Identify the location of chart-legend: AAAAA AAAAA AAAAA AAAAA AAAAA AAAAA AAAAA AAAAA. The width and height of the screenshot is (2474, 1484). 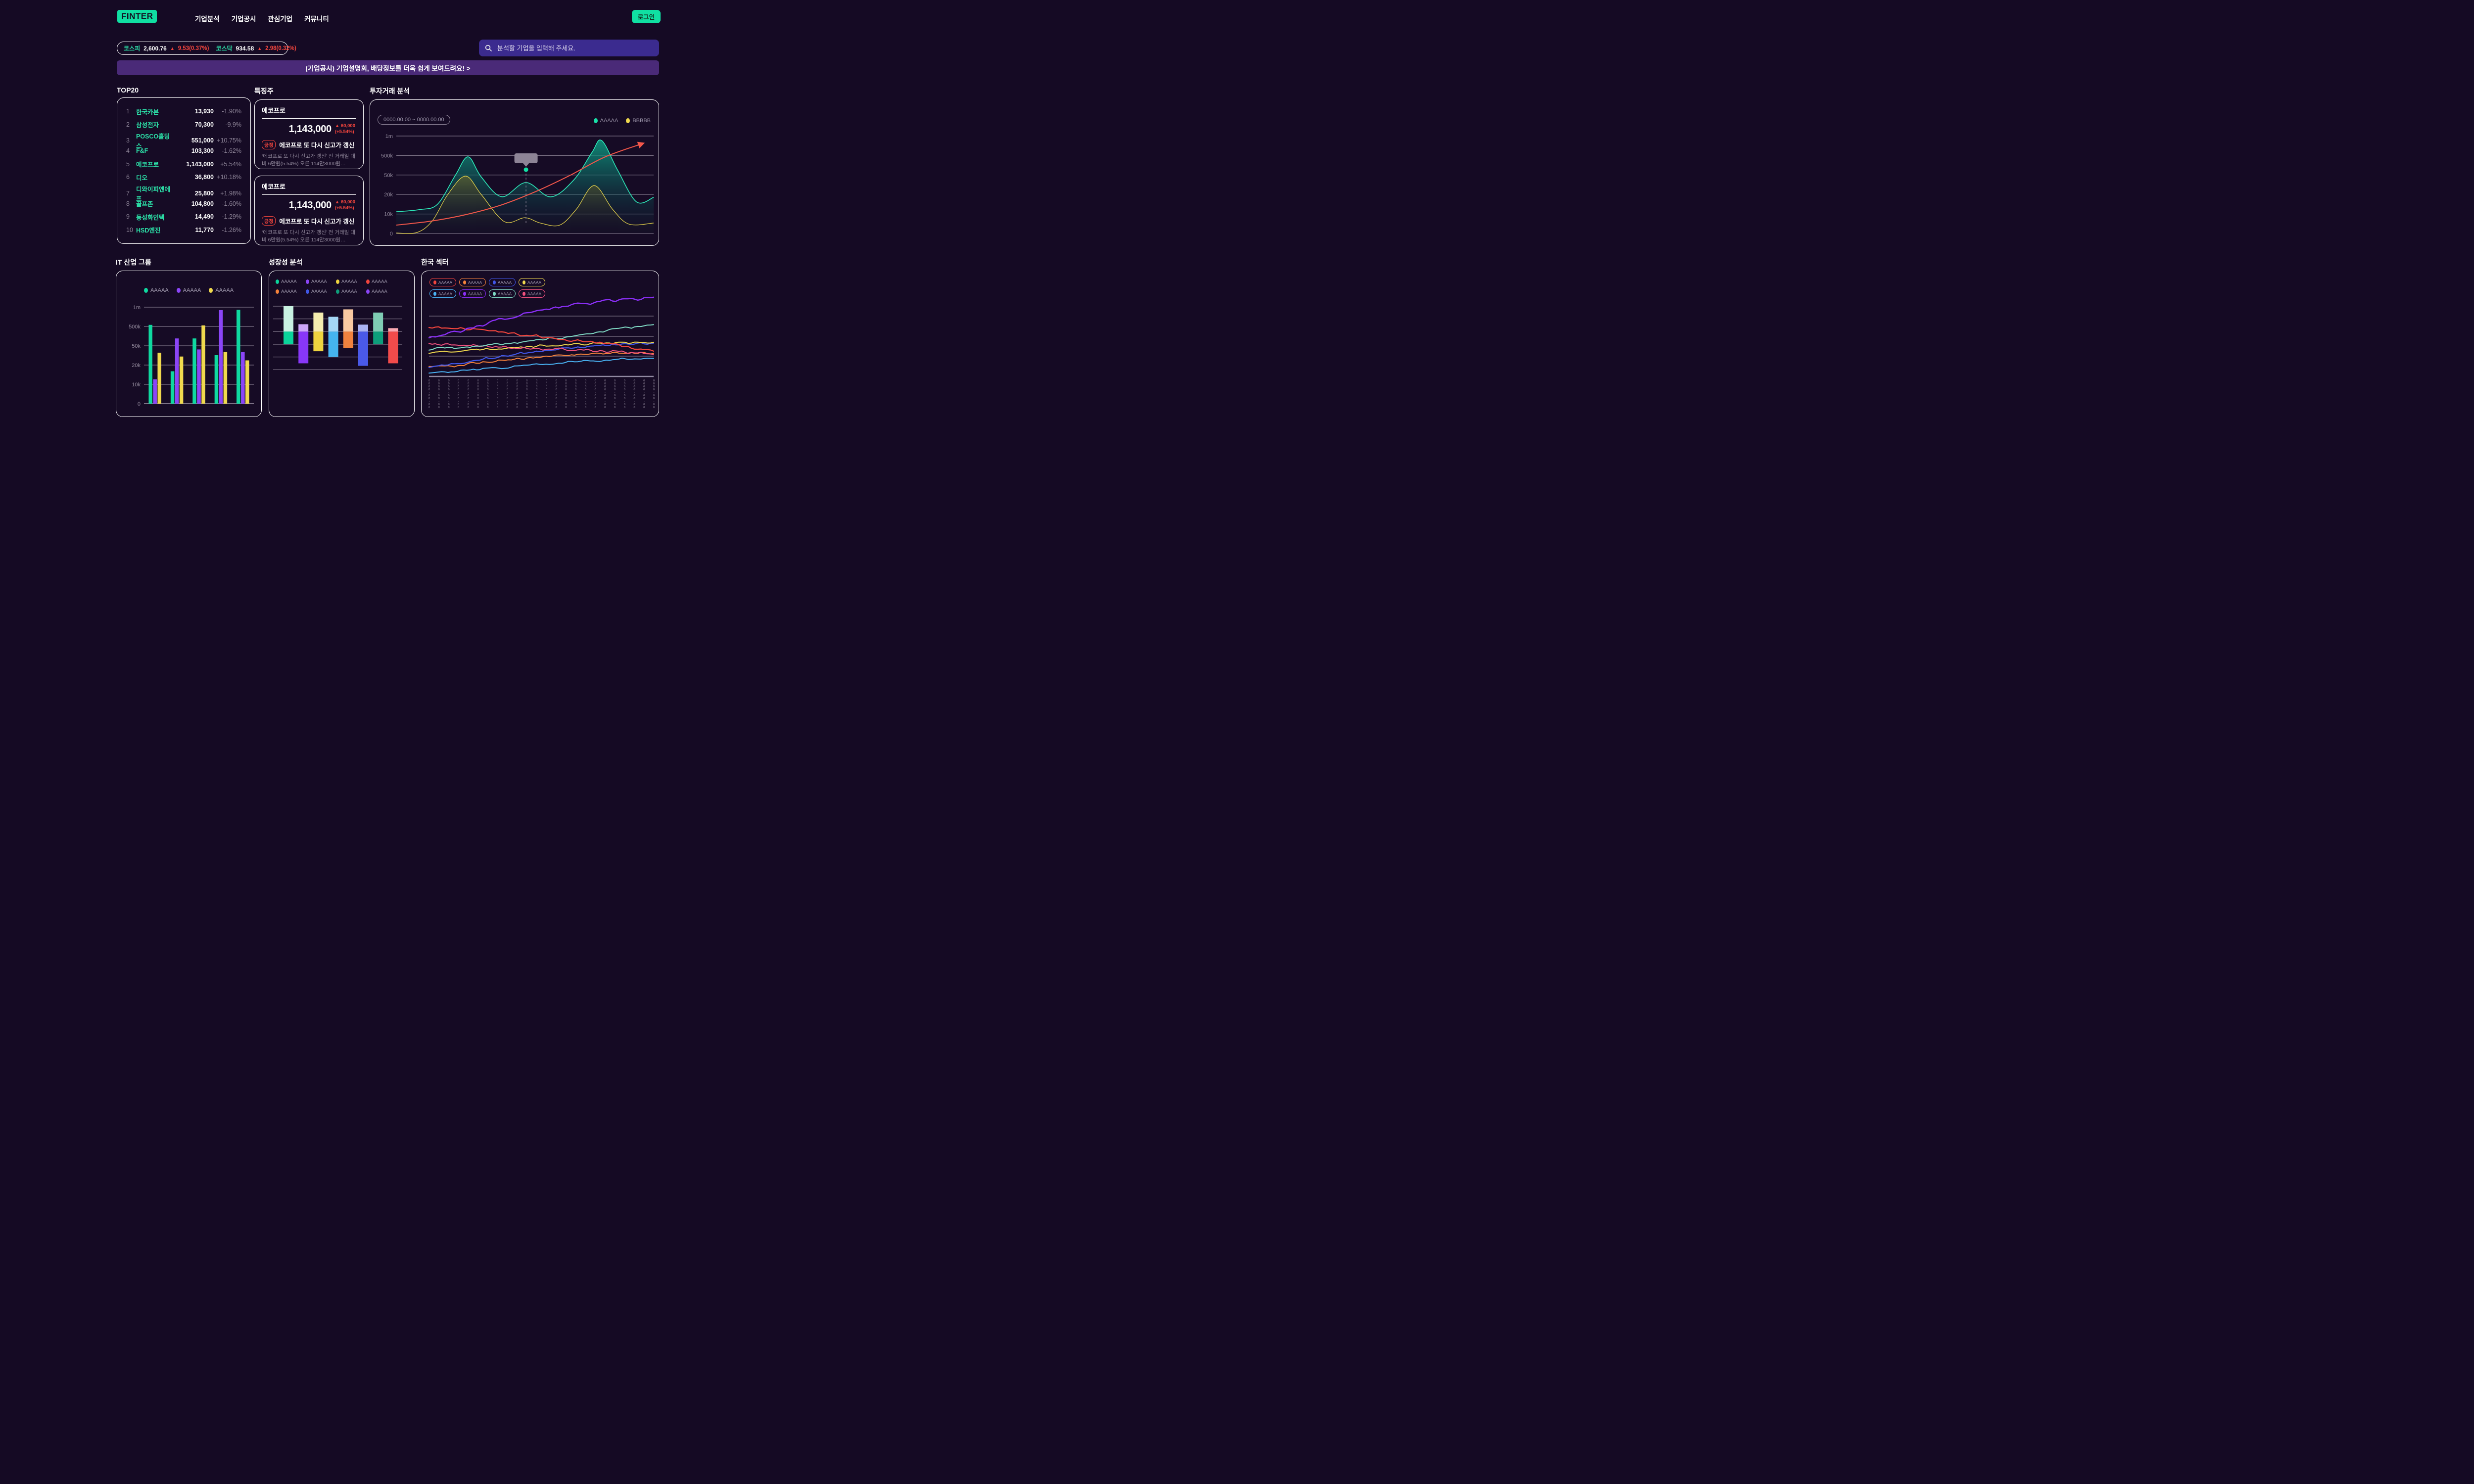
(336, 286).